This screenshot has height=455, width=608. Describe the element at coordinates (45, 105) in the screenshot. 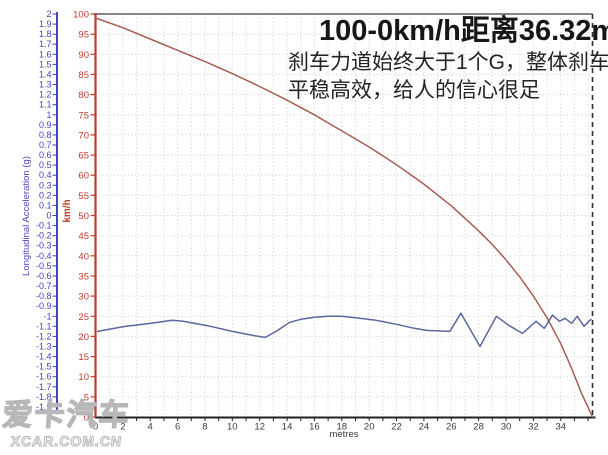

I see `svg-text: 1.1` at that location.